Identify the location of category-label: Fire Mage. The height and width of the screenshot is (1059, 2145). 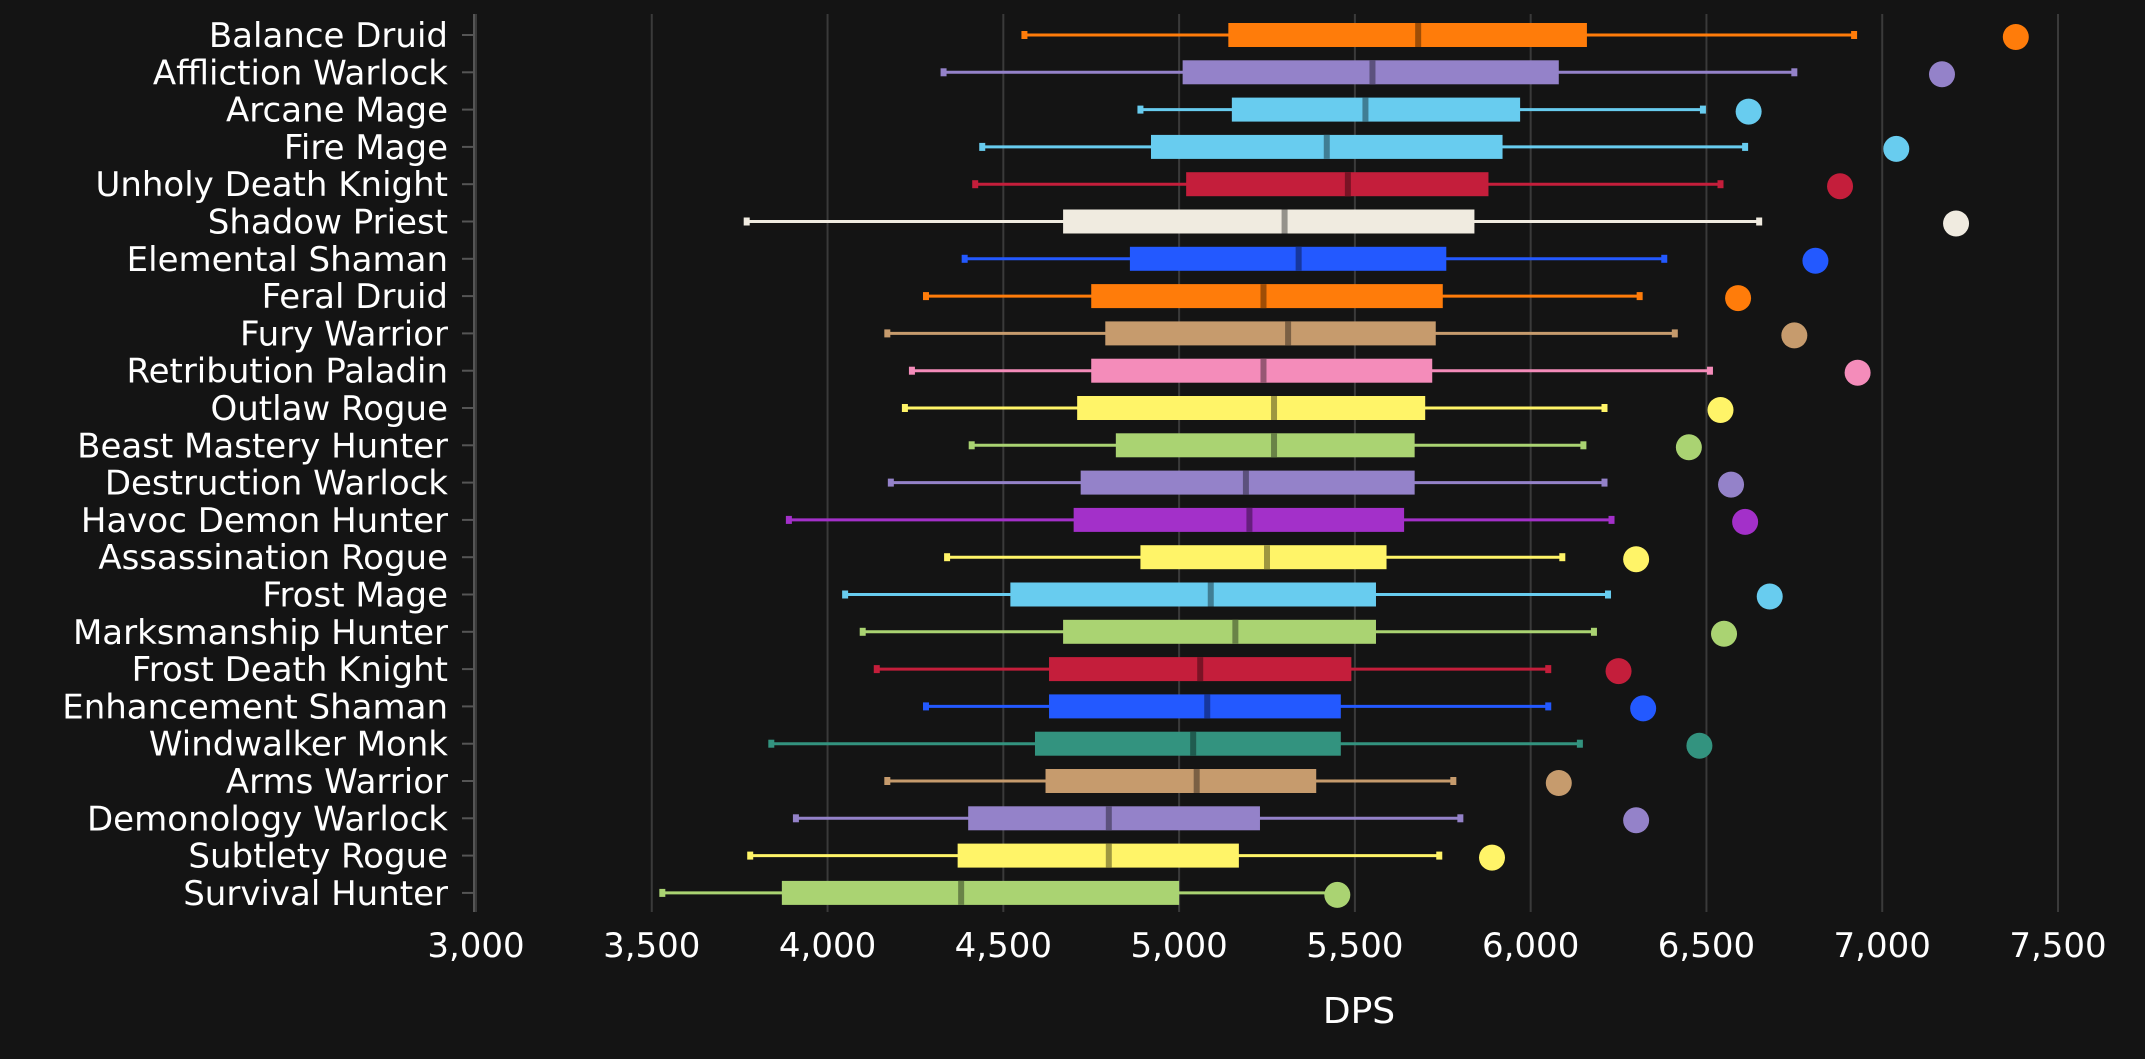
(366, 148).